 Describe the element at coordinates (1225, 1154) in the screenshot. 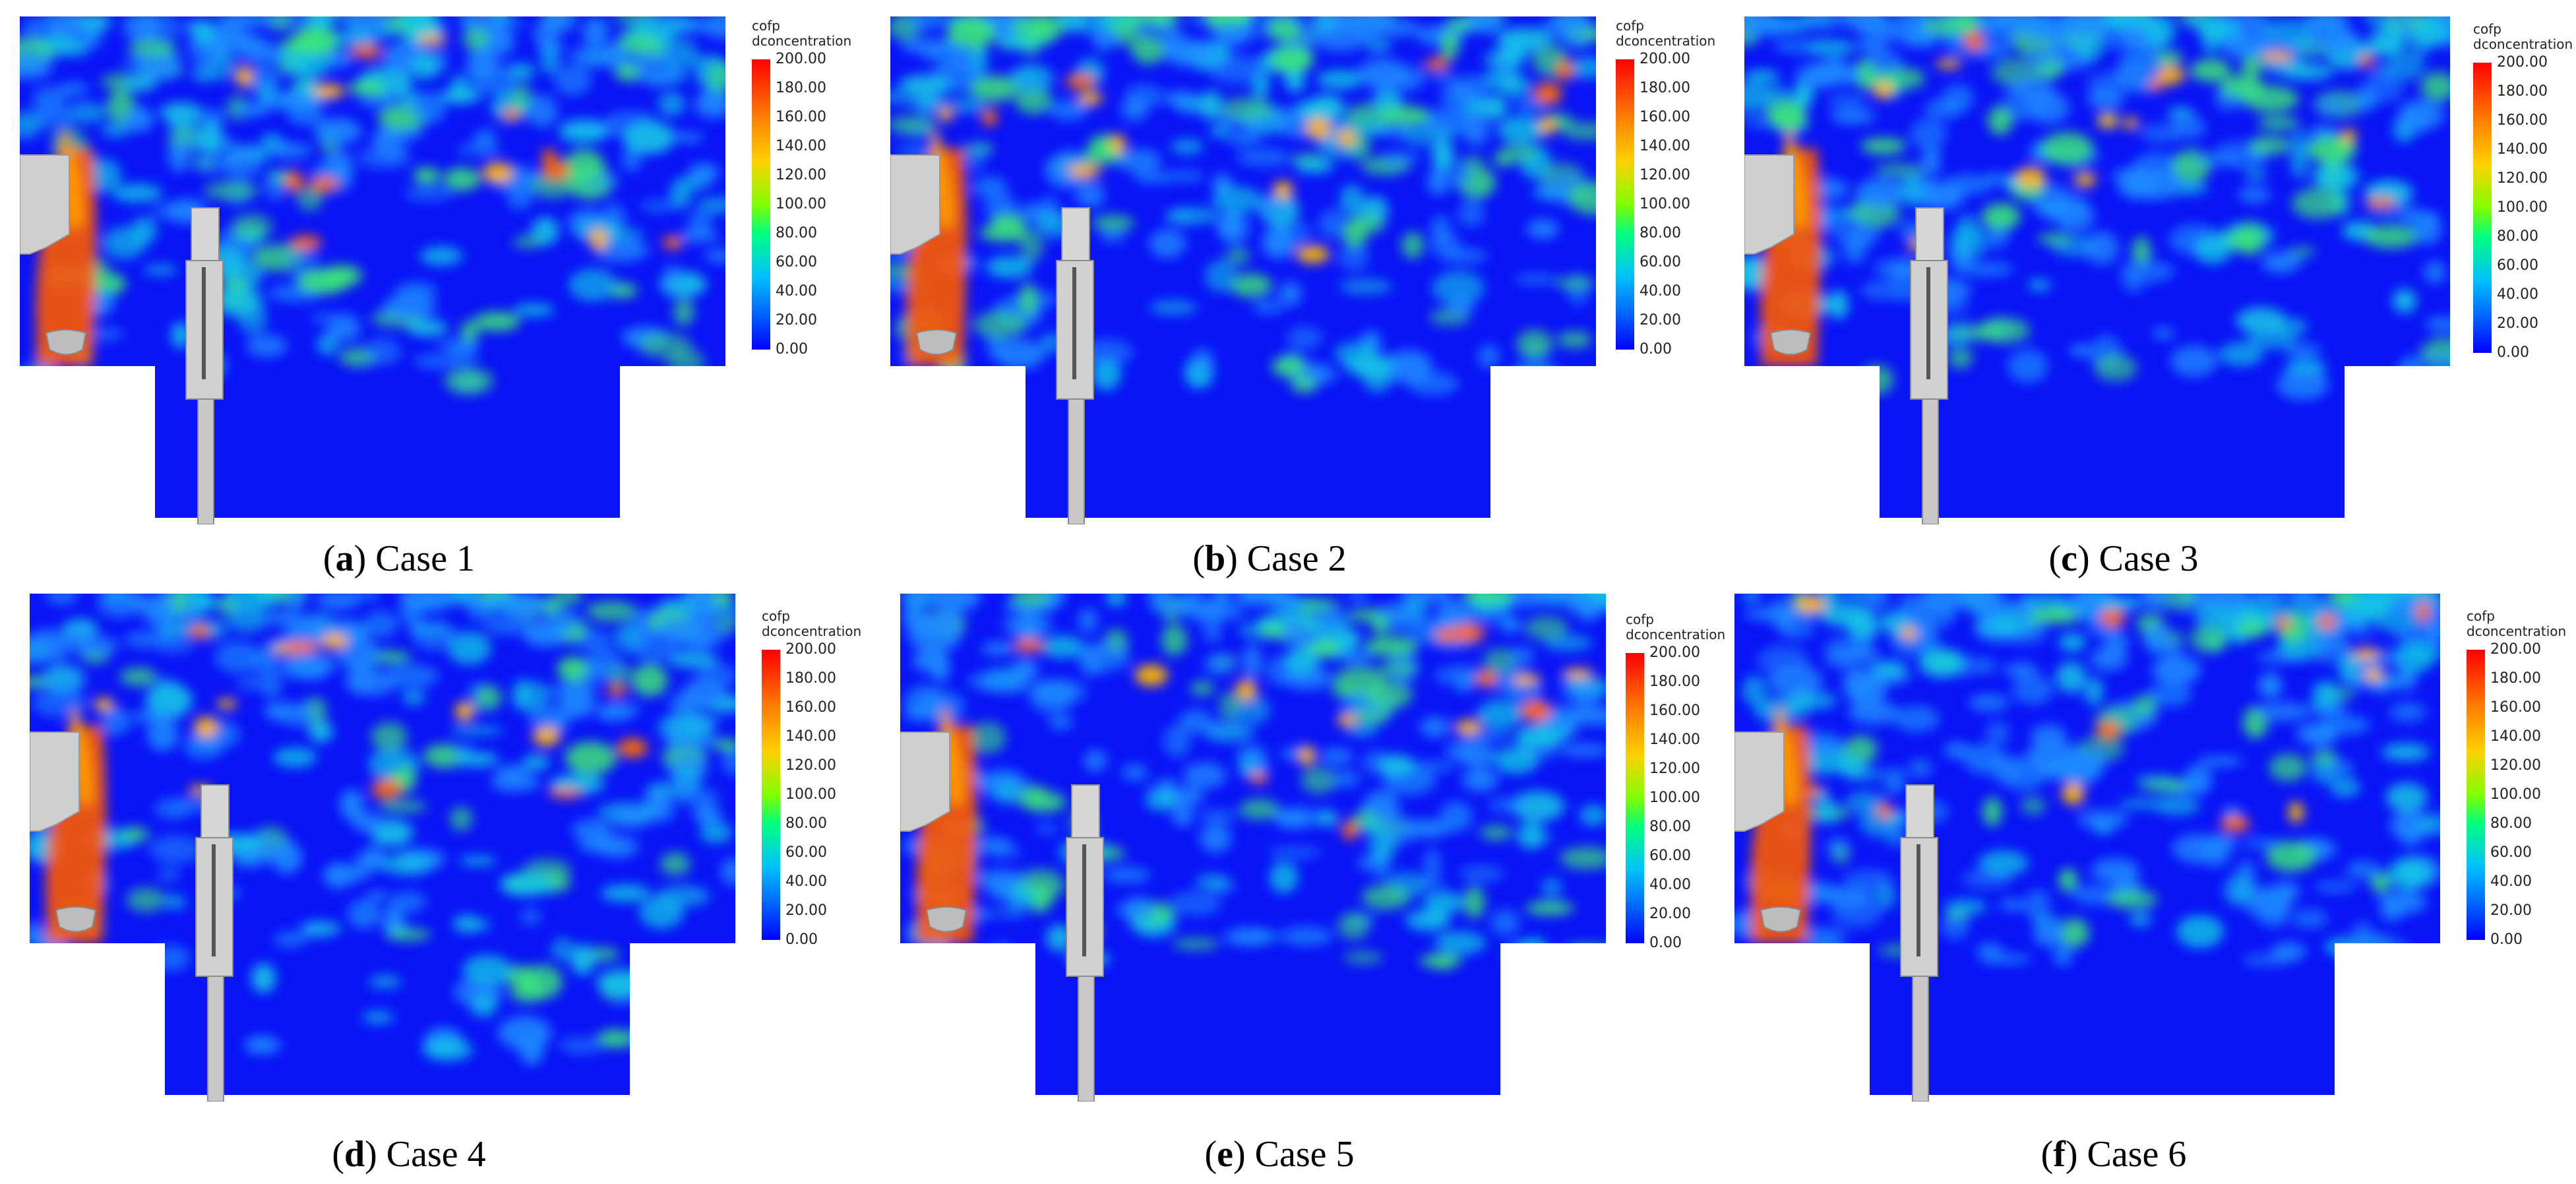

I see `panel-letter: e` at that location.